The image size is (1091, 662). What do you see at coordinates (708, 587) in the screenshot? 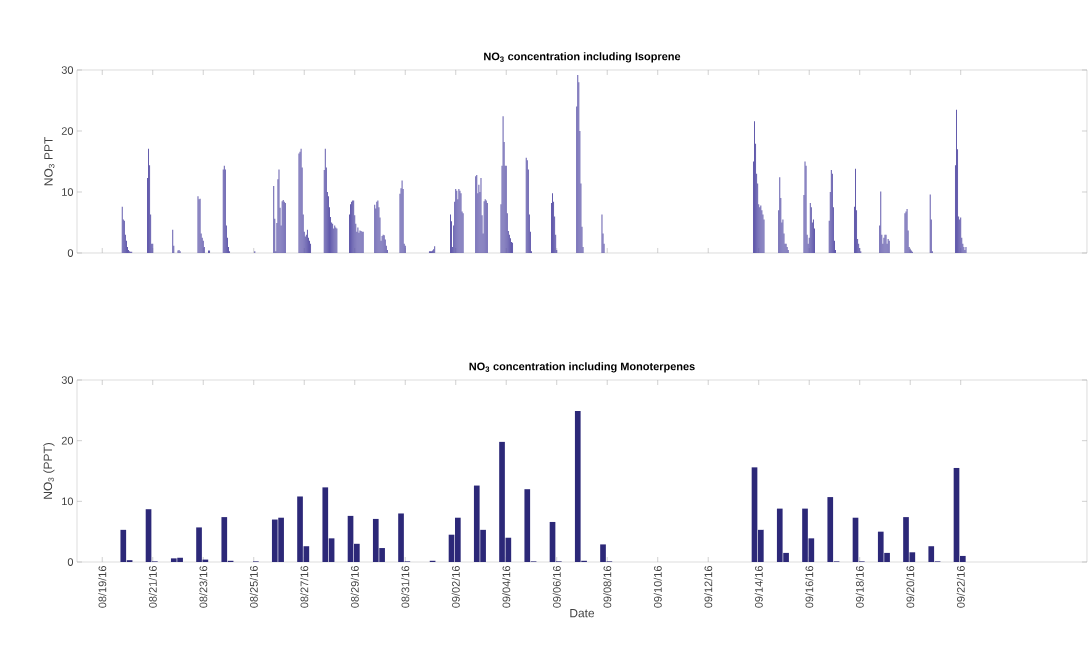
I see `x-tick-label: 09/12/16` at bounding box center [708, 587].